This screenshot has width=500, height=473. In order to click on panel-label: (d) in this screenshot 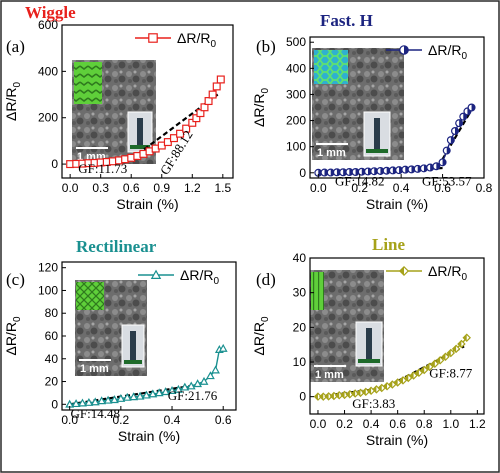, I will do `click(266, 279)`.